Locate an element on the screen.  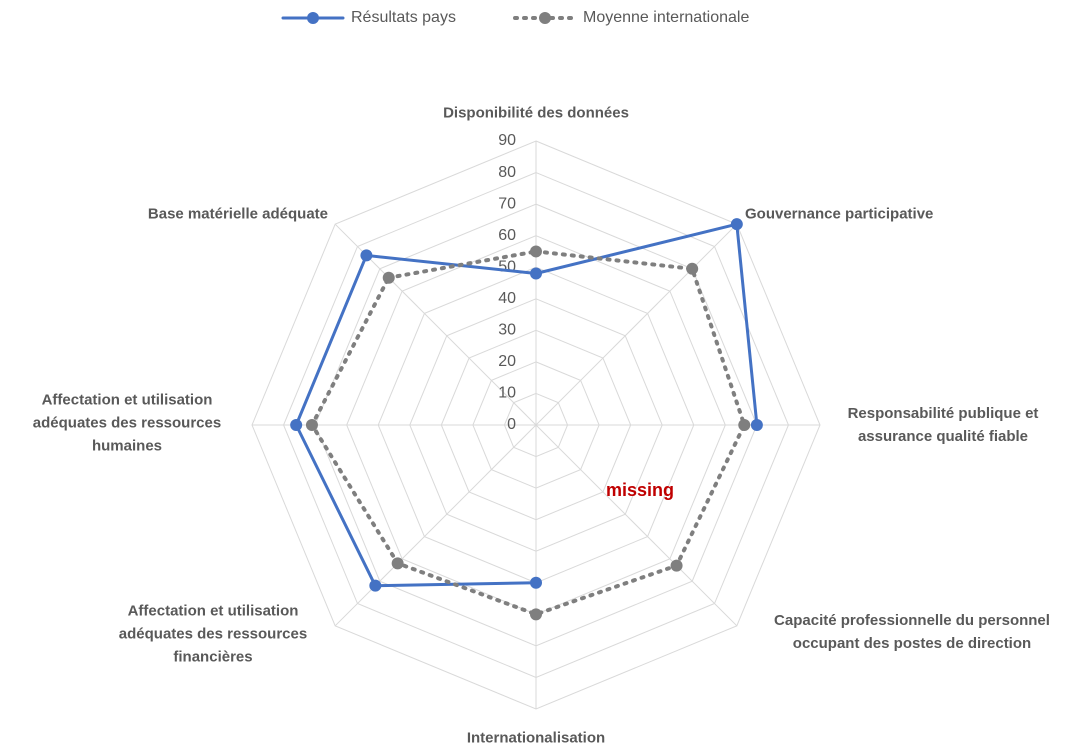
y-tick-label: 60 is located at coordinates (507, 235).